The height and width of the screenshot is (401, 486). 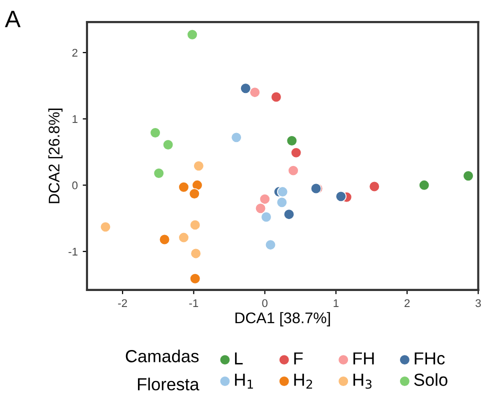 I want to click on legend-label: F, so click(x=298, y=358).